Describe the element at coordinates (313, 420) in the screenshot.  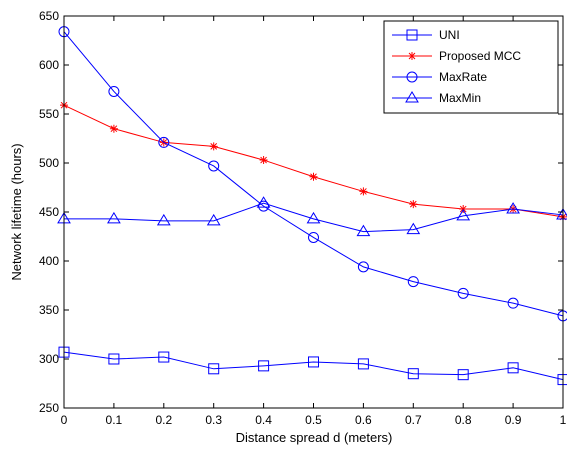
I see `x-tick-label: 0.5` at that location.